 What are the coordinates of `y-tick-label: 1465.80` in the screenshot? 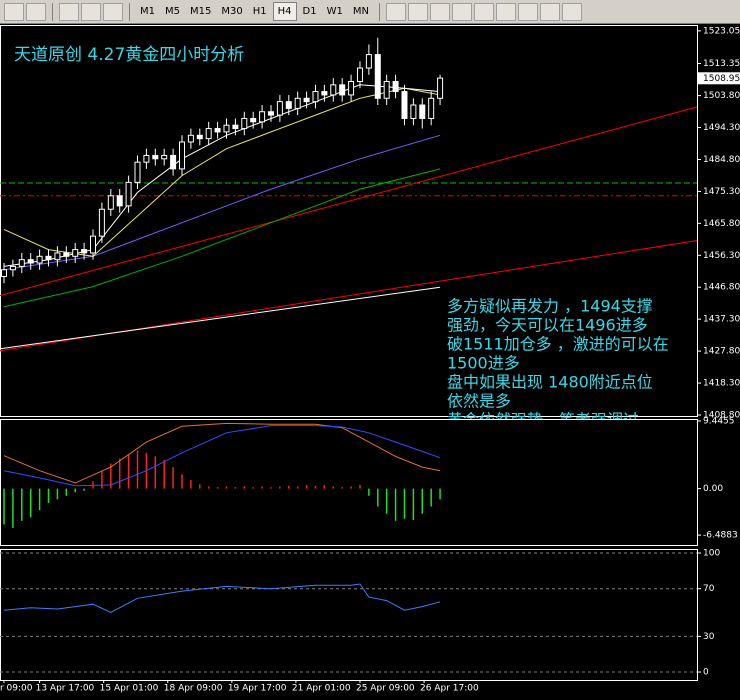 It's located at (721, 224).